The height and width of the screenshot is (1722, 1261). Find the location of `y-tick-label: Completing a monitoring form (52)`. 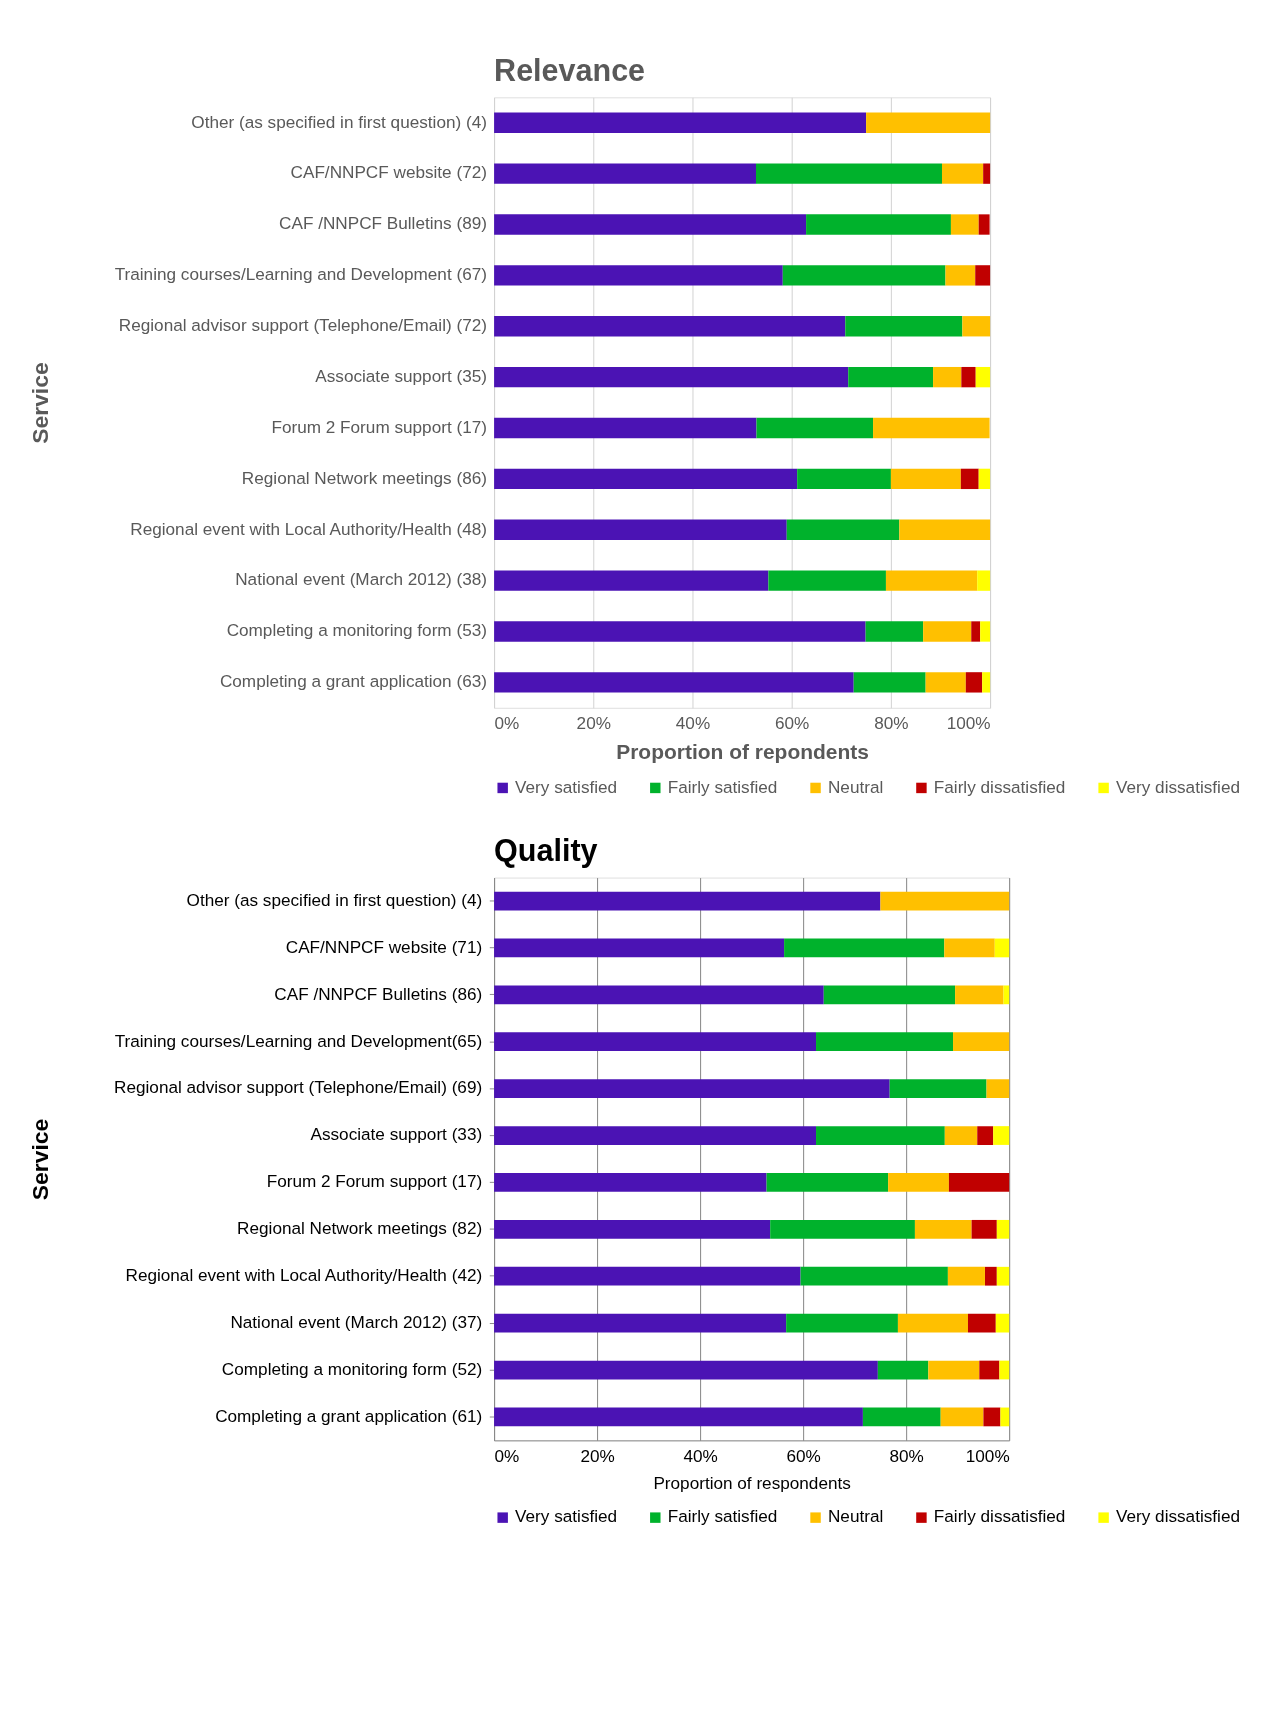

y-tick-label: Completing a monitoring form (52) is located at coordinates (352, 1368).